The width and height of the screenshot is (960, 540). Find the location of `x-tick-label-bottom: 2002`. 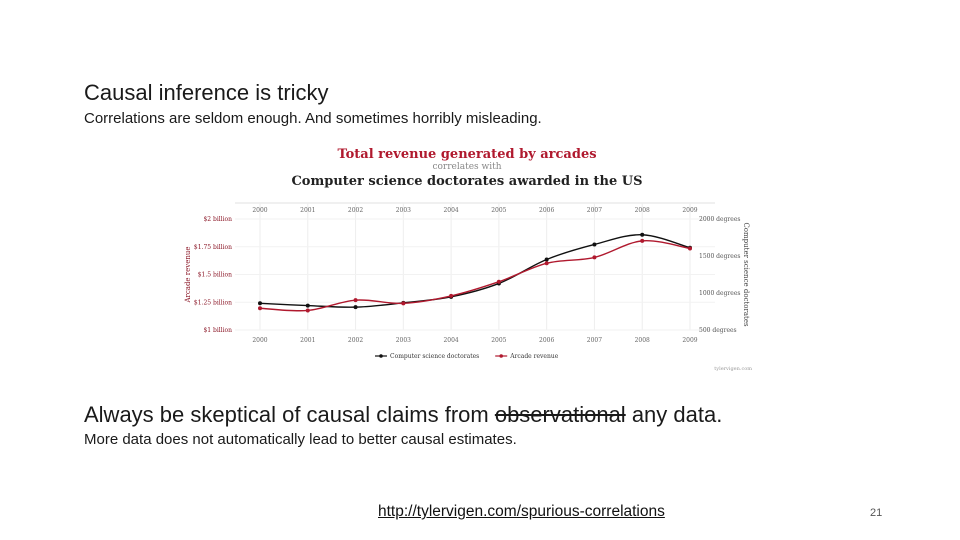

x-tick-label-bottom: 2002 is located at coordinates (355, 340).